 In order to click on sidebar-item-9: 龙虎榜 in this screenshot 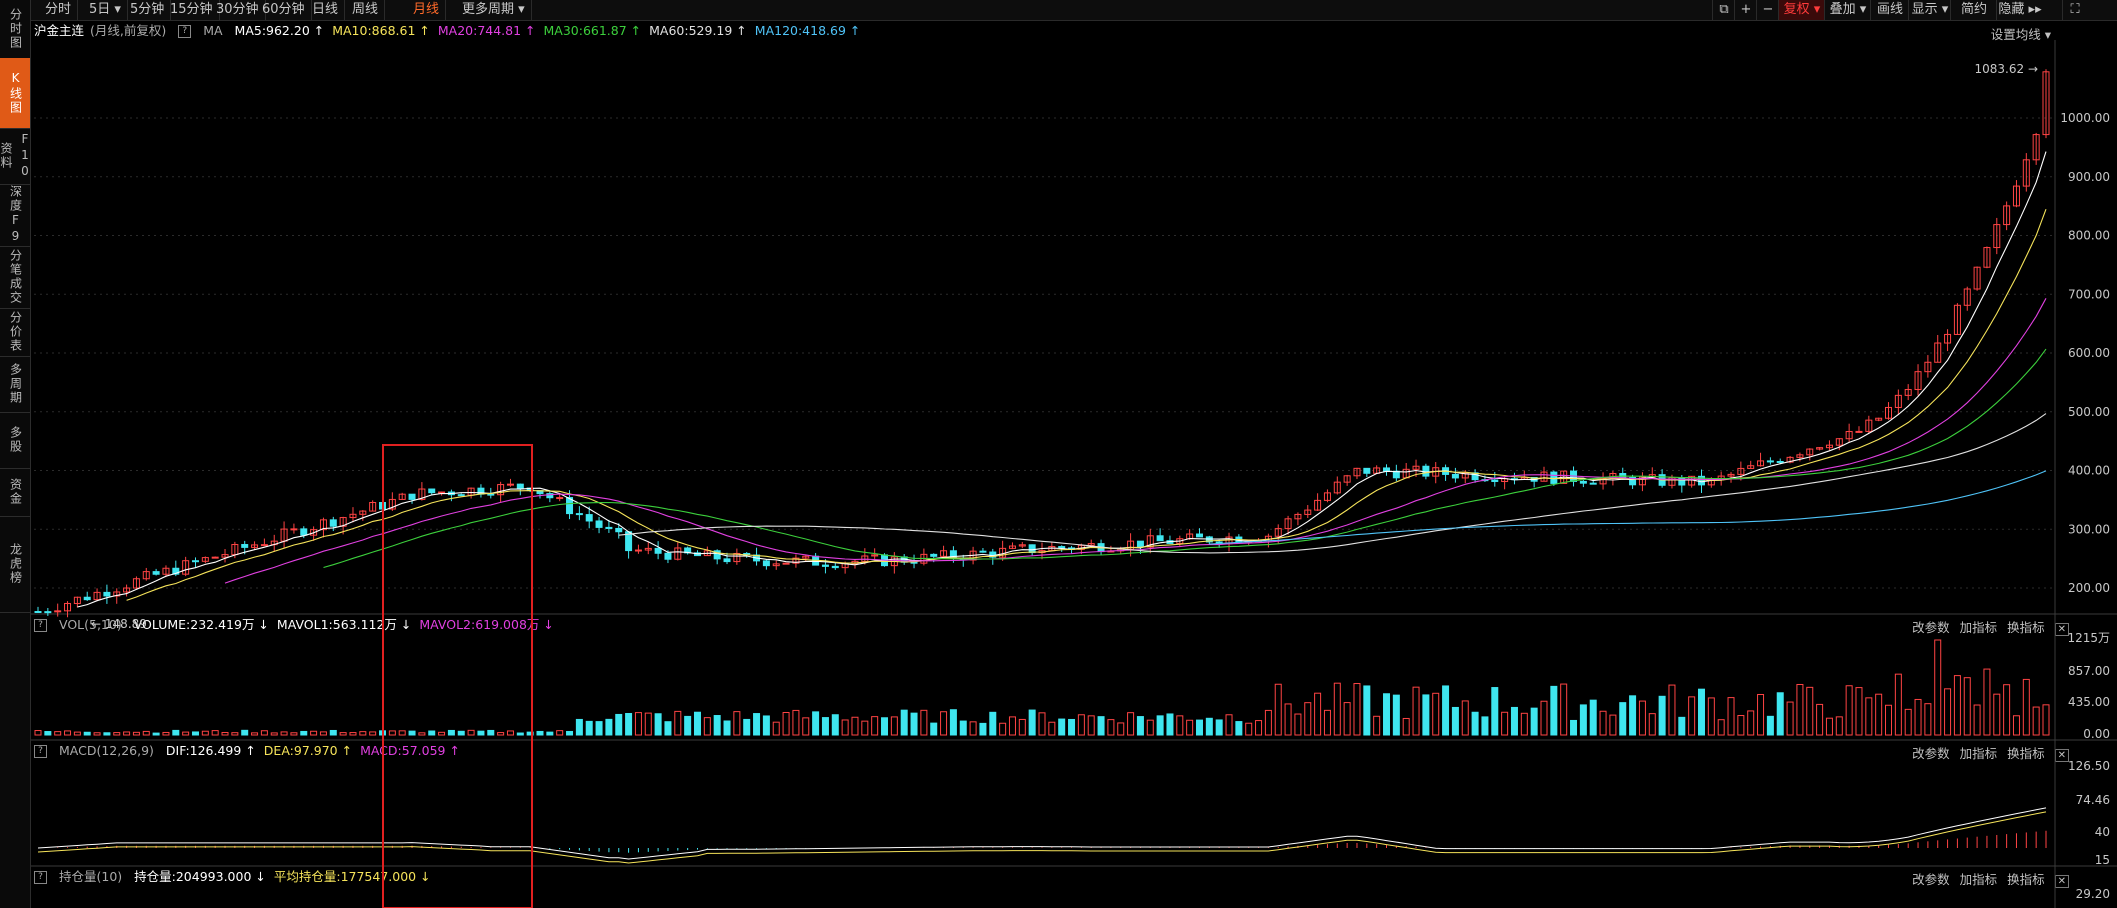, I will do `click(15, 564)`.